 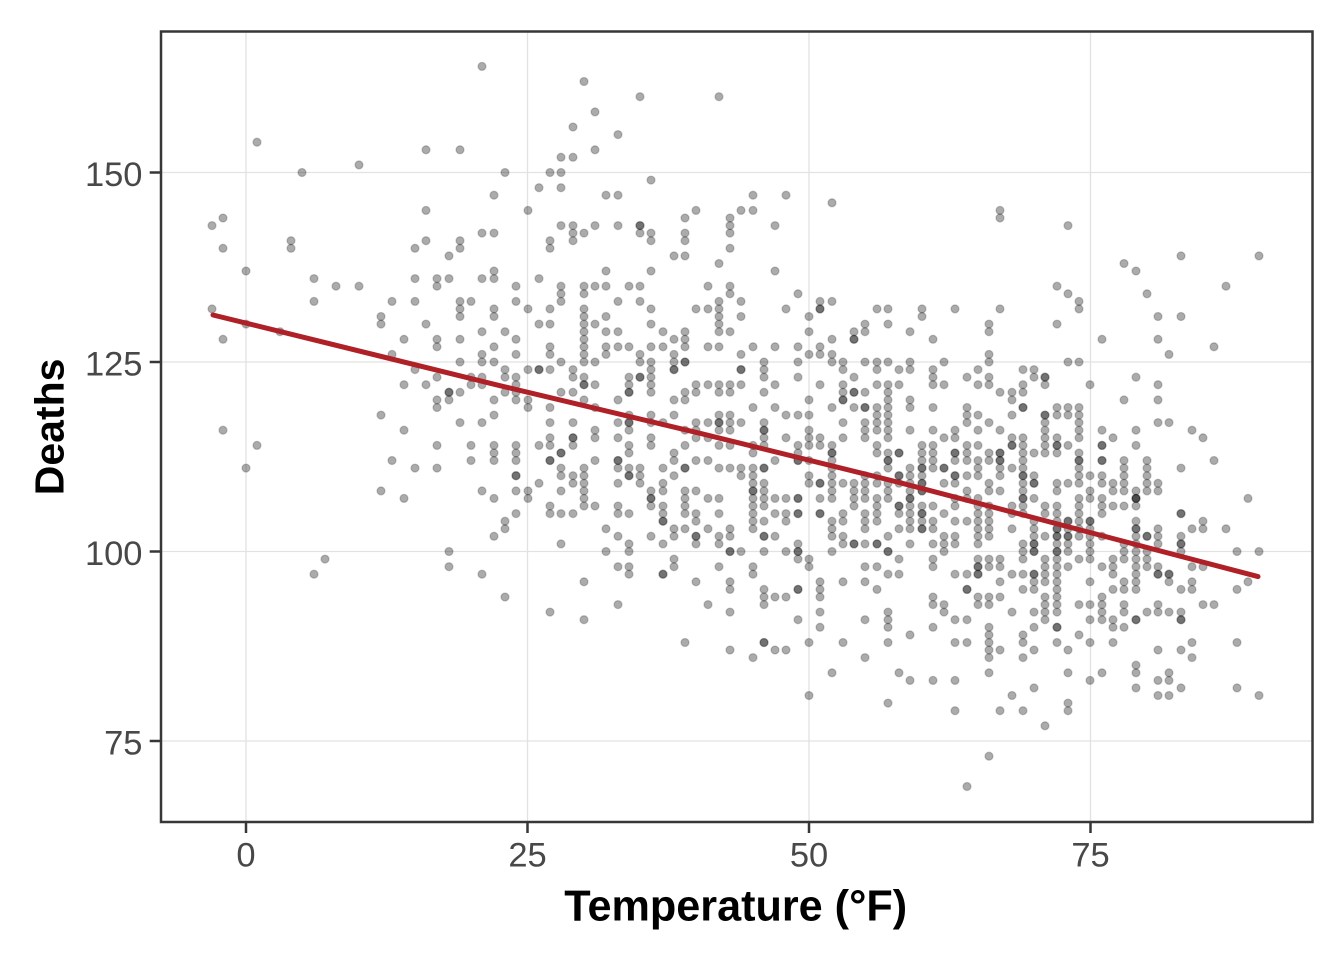 What do you see at coordinates (245, 856) in the screenshot?
I see `svg-text: 0` at bounding box center [245, 856].